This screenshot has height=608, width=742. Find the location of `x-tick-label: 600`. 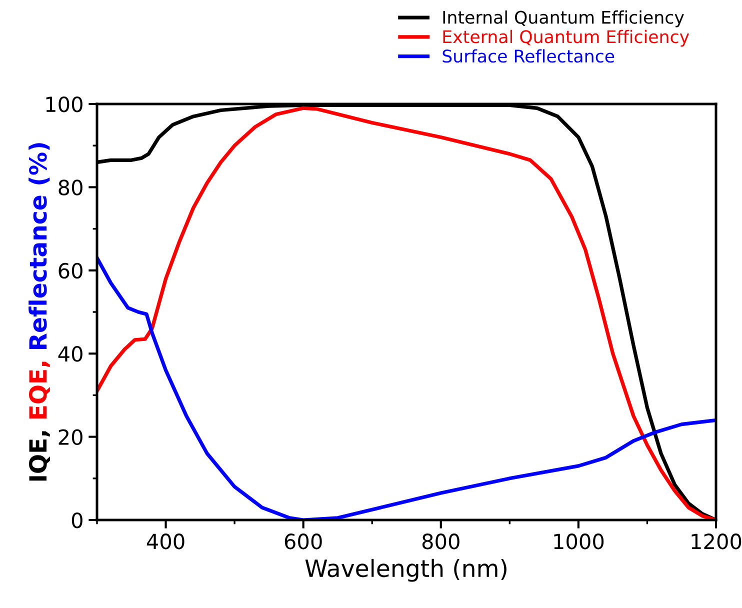

x-tick-label: 600 is located at coordinates (303, 542).